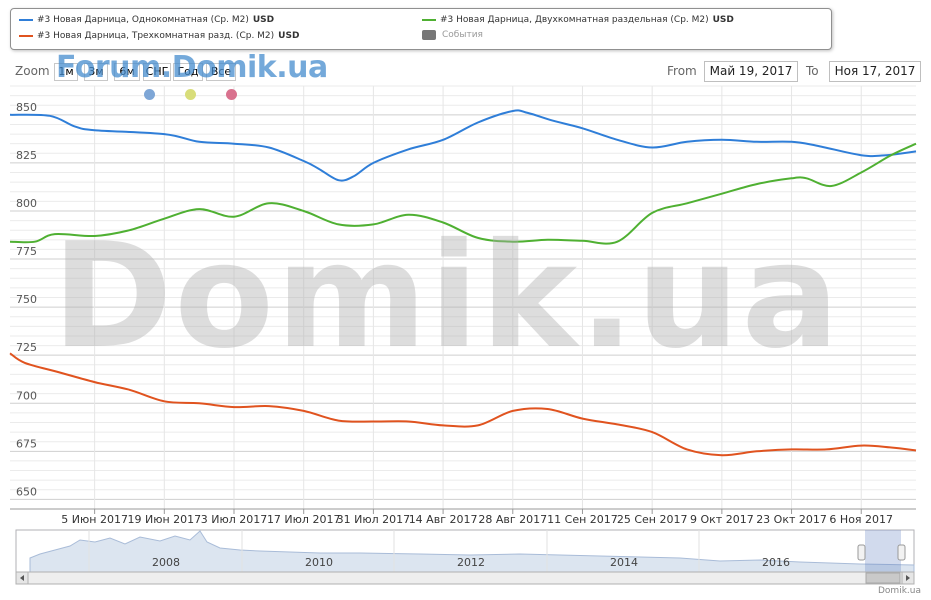 This screenshot has width=931, height=600. I want to click on events-flag-icon, so click(429, 35).